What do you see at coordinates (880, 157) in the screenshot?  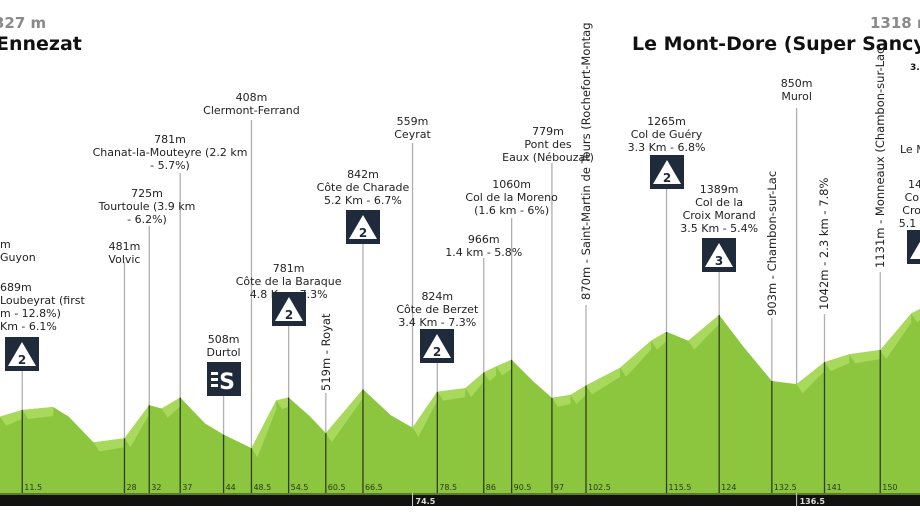 I see `vertical-marker-label: 1131m - Monneaux (Chambon-sur-Lac` at bounding box center [880, 157].